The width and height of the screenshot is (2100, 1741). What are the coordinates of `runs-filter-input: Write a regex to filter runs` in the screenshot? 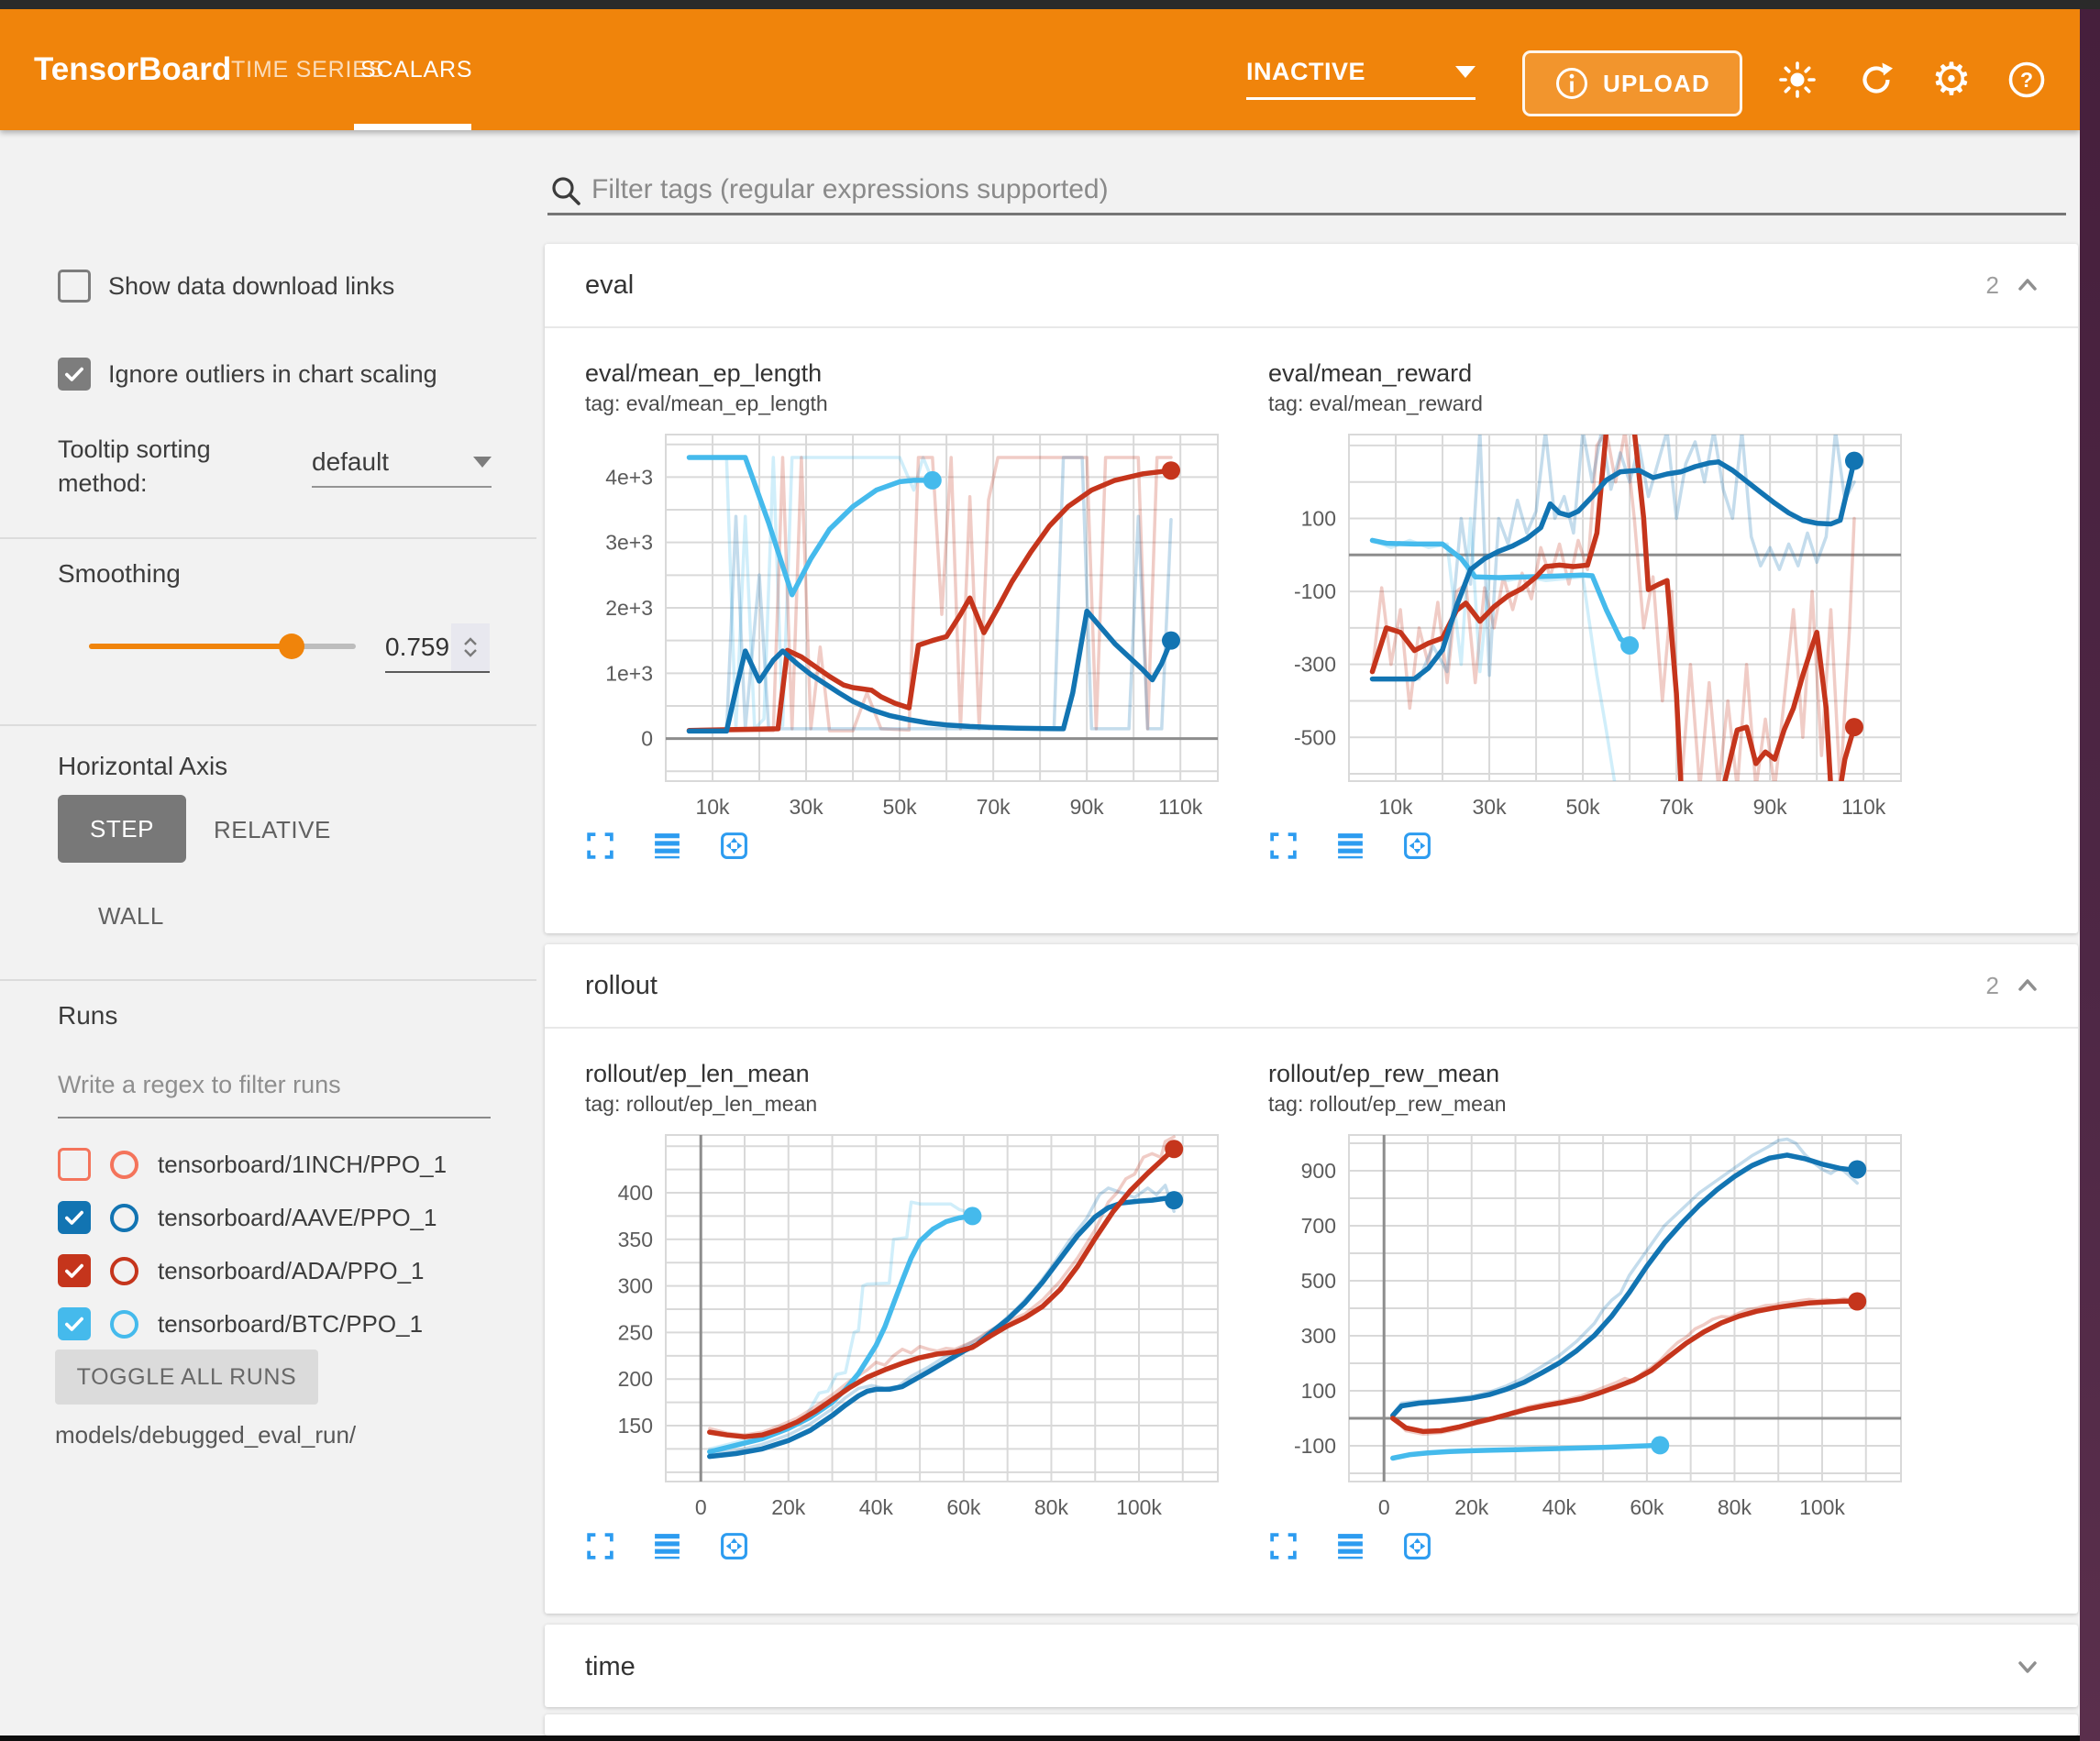 It's located at (199, 1085).